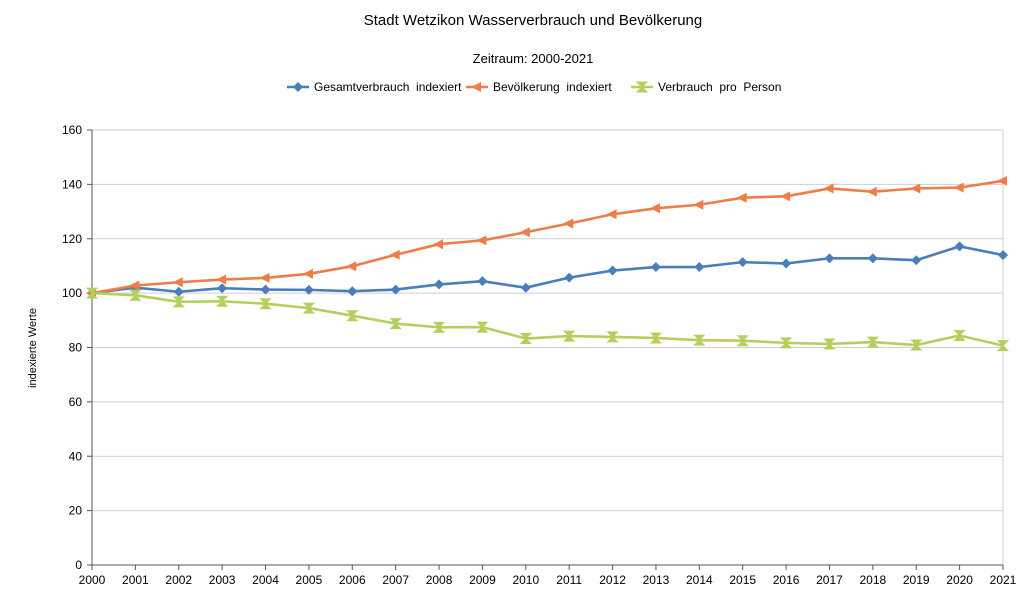 Image resolution: width=1026 pixels, height=599 pixels. I want to click on y-tick-label: 40, so click(76, 456).